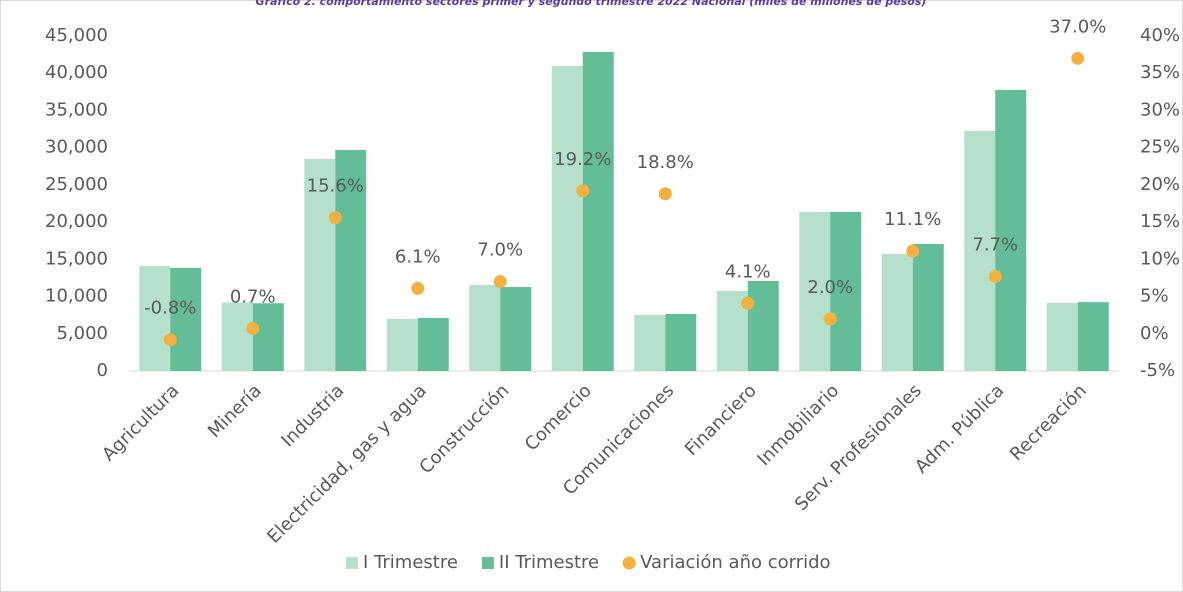 This screenshot has width=1183, height=592. What do you see at coordinates (76, 296) in the screenshot?
I see `y-tick-label: 10,000` at bounding box center [76, 296].